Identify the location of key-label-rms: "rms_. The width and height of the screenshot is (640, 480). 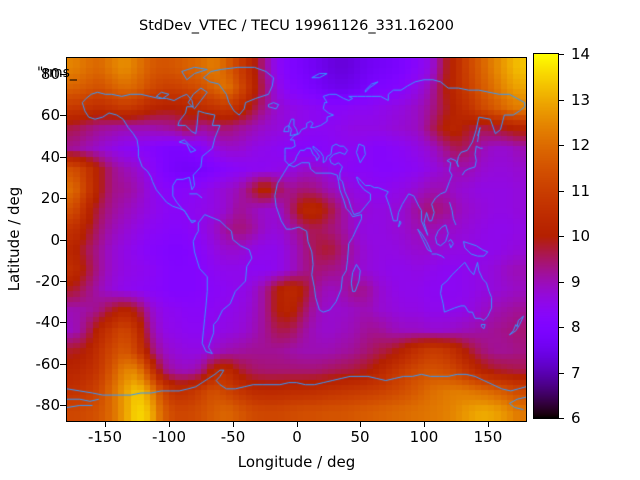
(57, 73).